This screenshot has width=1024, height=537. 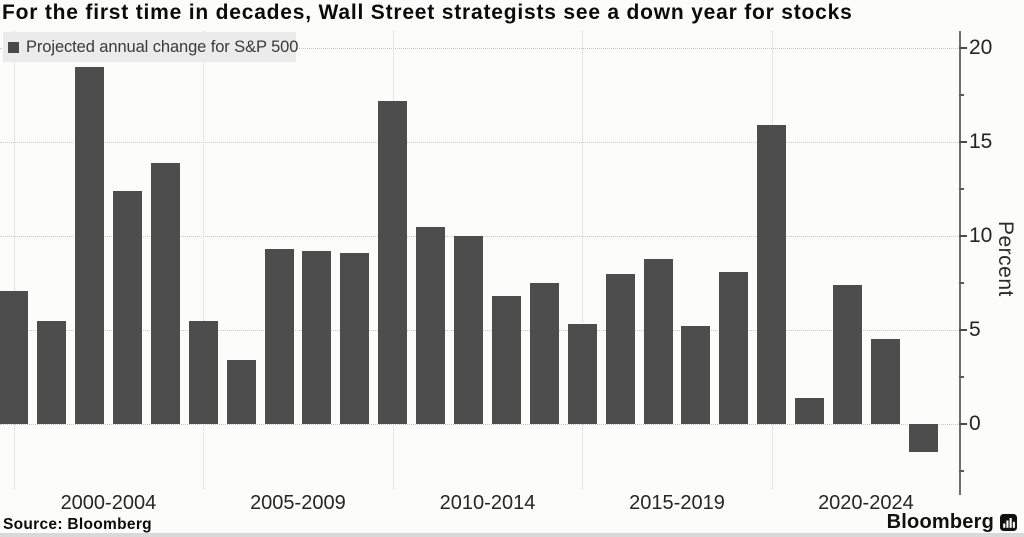 I want to click on bloomberg-brand: Bloomberg, so click(x=952, y=522).